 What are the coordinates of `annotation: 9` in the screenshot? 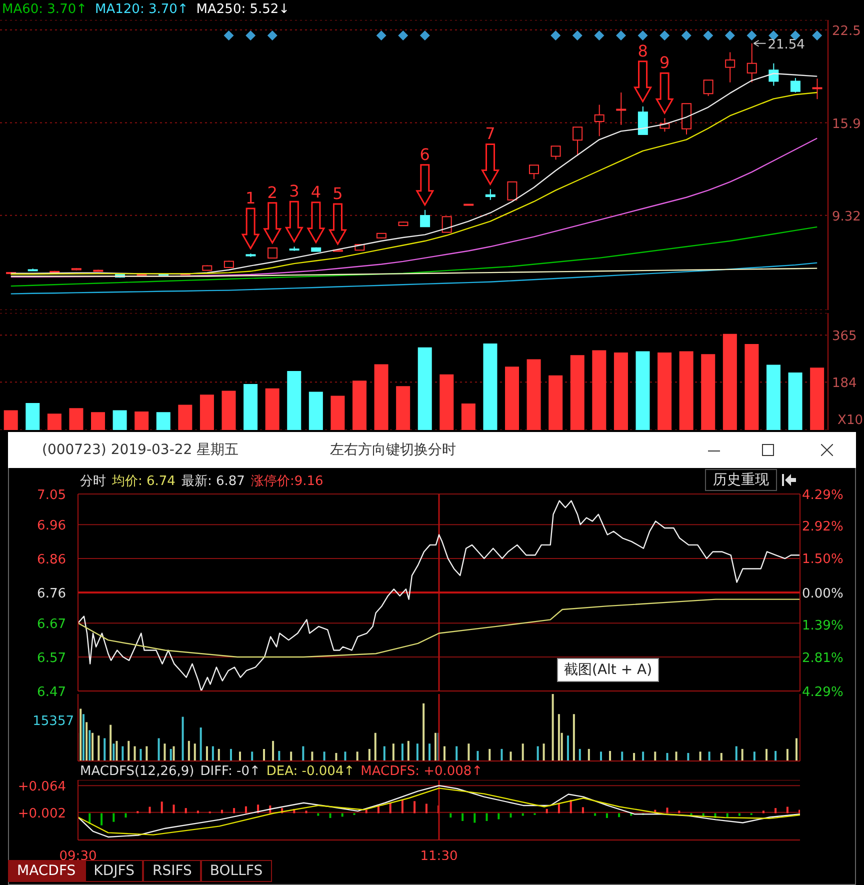 It's located at (664, 62).